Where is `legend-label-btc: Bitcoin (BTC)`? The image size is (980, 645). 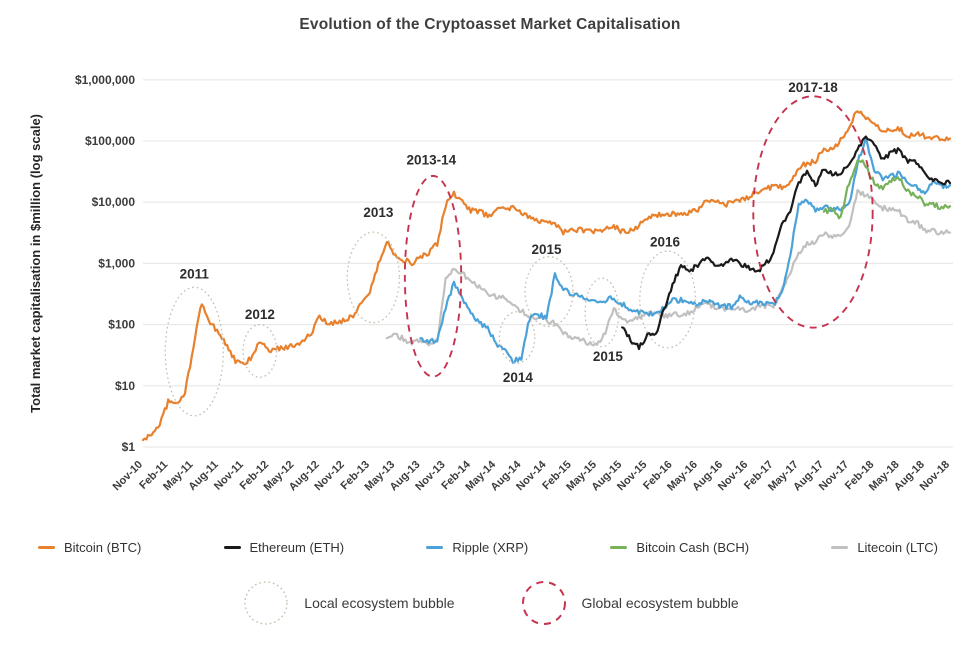 legend-label-btc: Bitcoin (BTC) is located at coordinates (103, 547).